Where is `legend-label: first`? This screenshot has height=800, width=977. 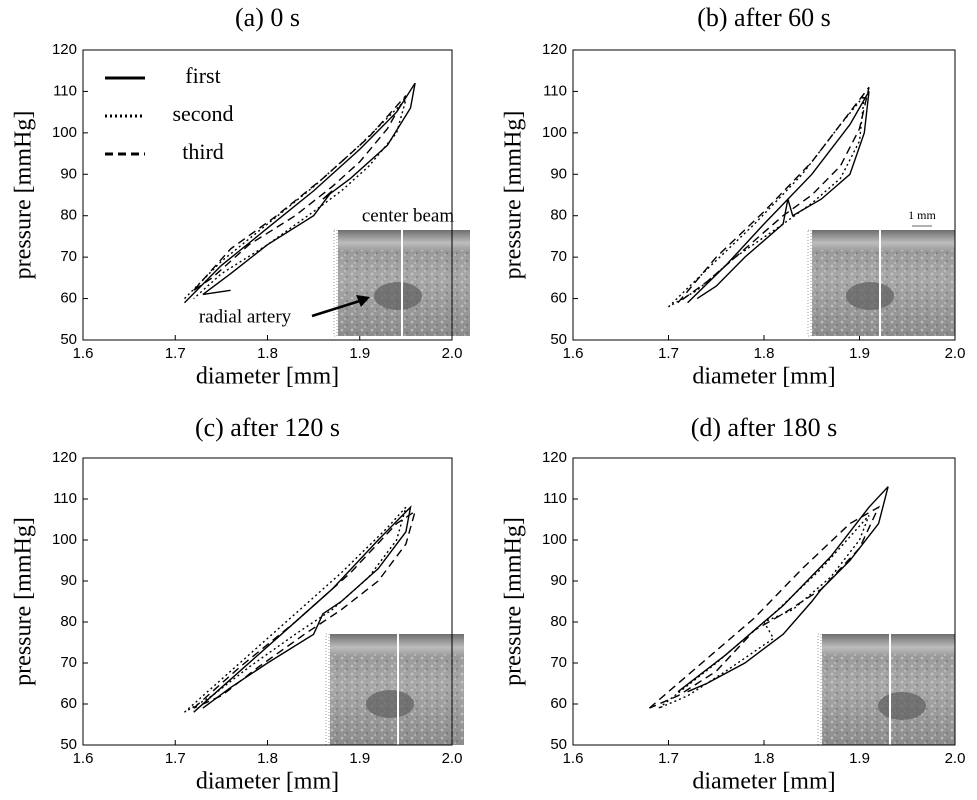 legend-label: first is located at coordinates (202, 75).